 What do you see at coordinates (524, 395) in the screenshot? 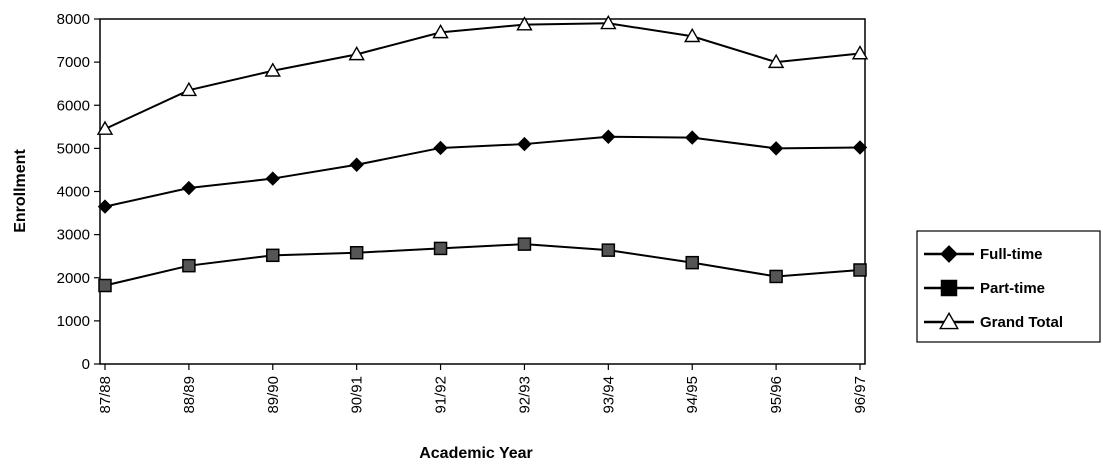
I see `x-tick-label: 92/93` at bounding box center [524, 395].